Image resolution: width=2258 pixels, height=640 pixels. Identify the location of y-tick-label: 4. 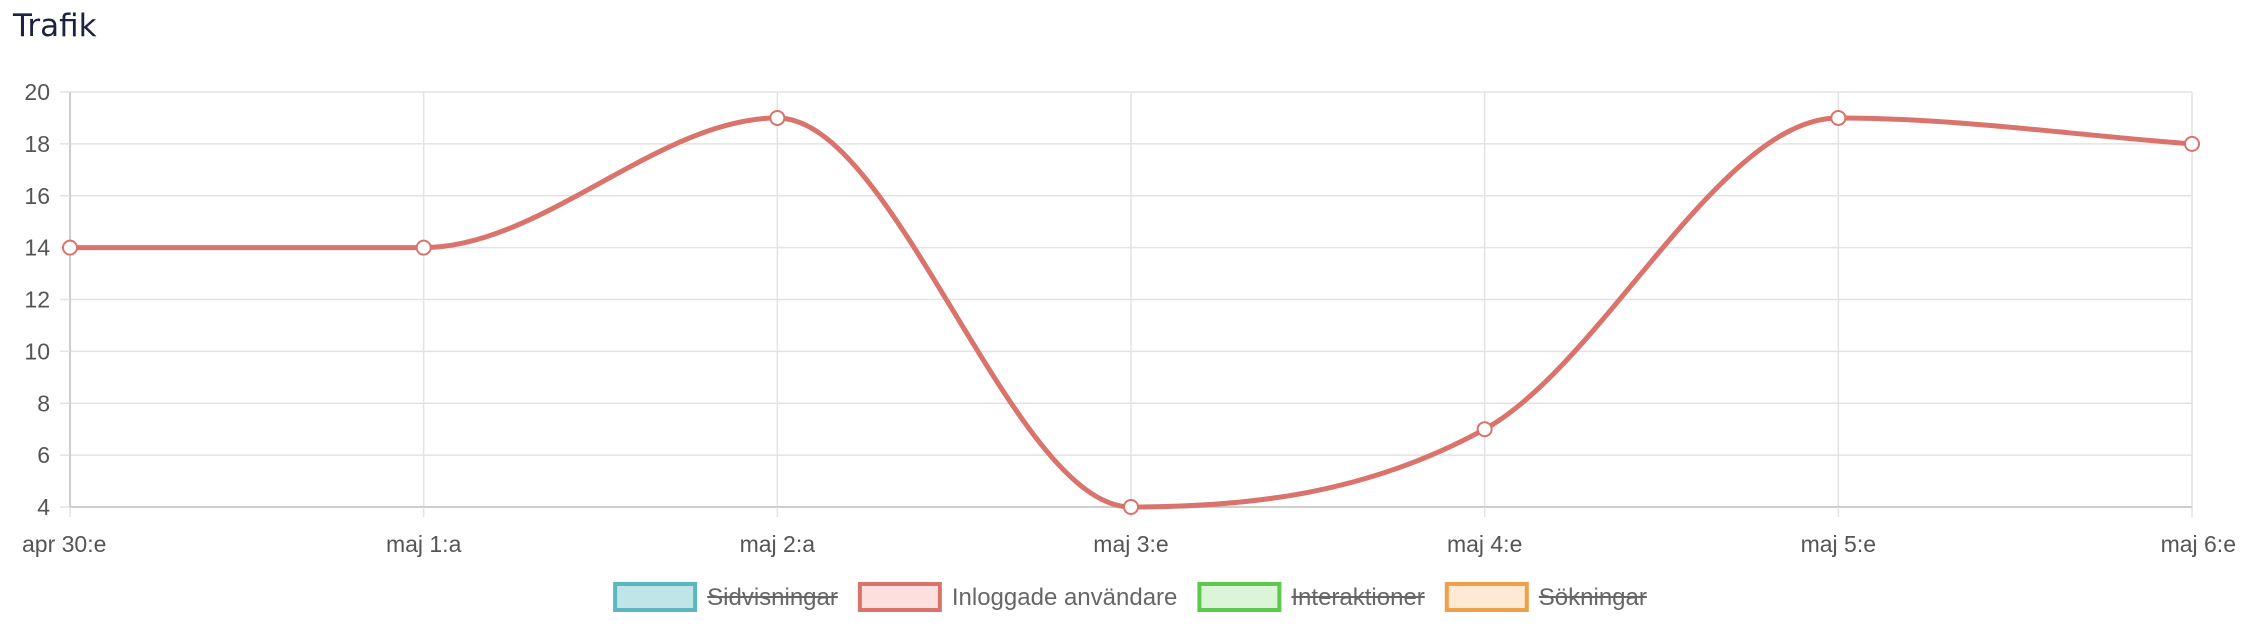
(43, 507).